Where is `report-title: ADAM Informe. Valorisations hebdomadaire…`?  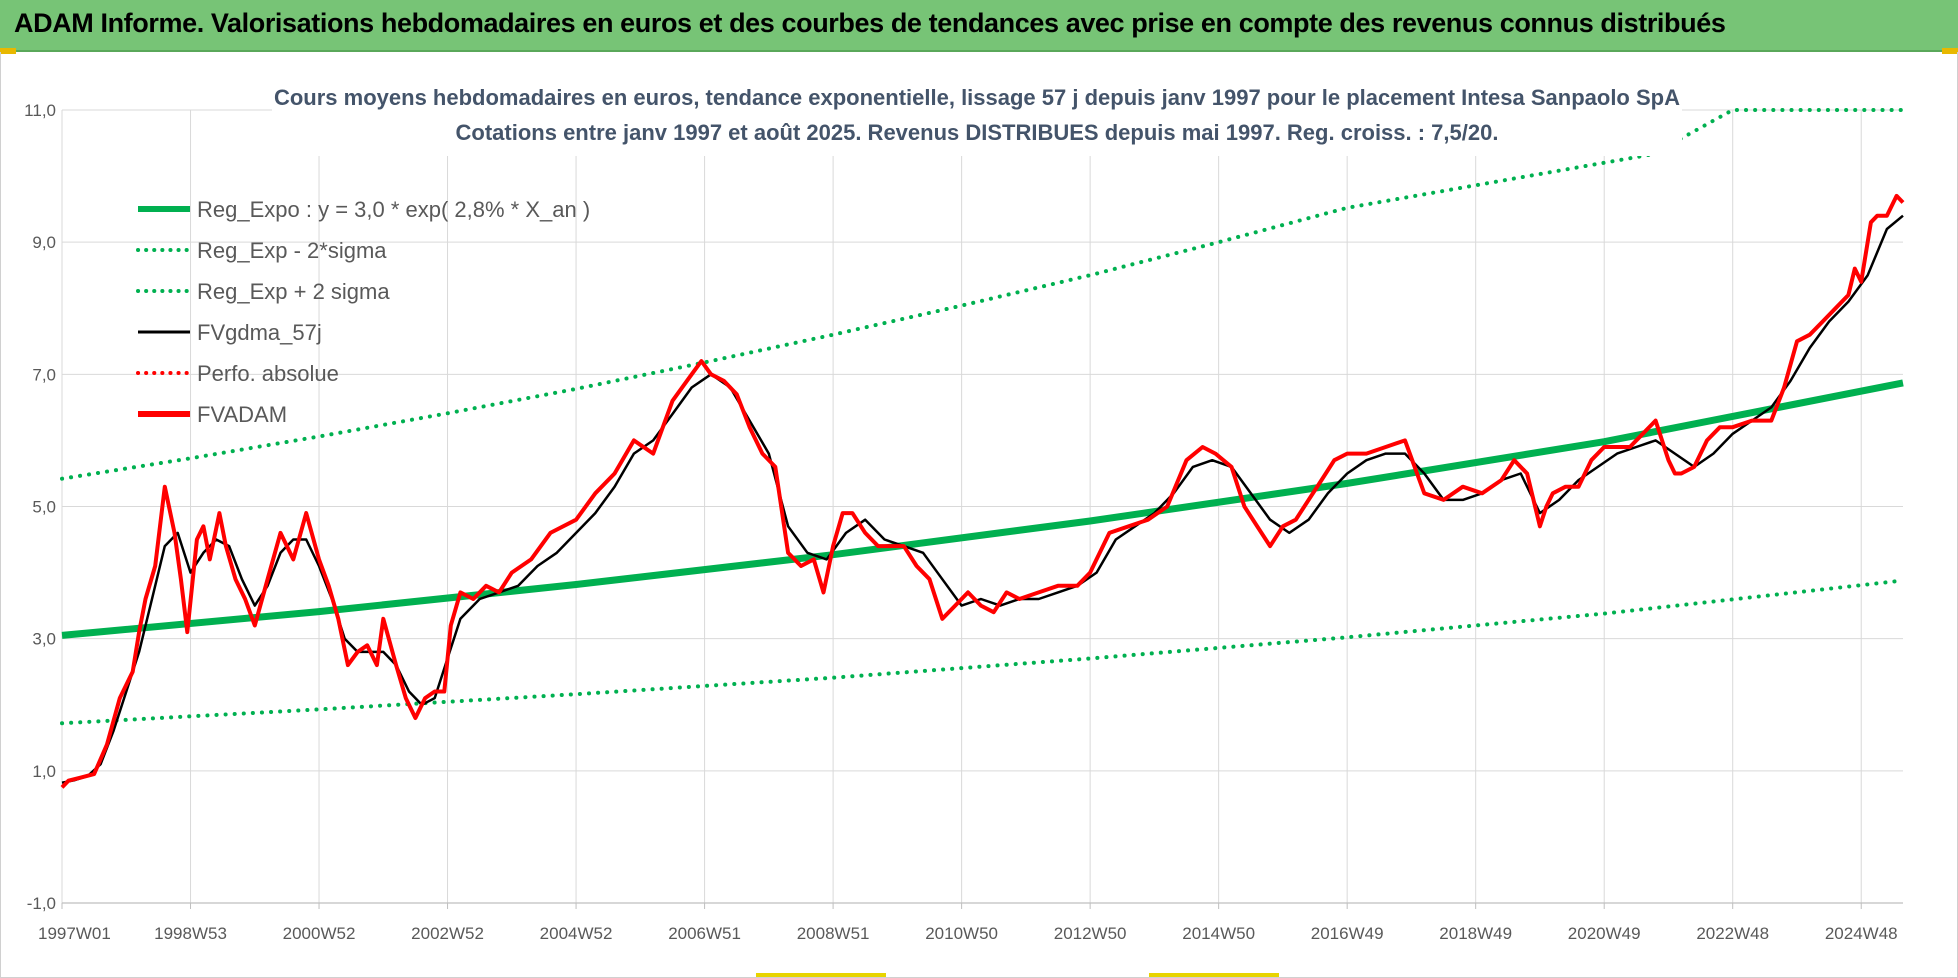
report-title: ADAM Informe. Valorisations hebdomadaire… is located at coordinates (870, 23).